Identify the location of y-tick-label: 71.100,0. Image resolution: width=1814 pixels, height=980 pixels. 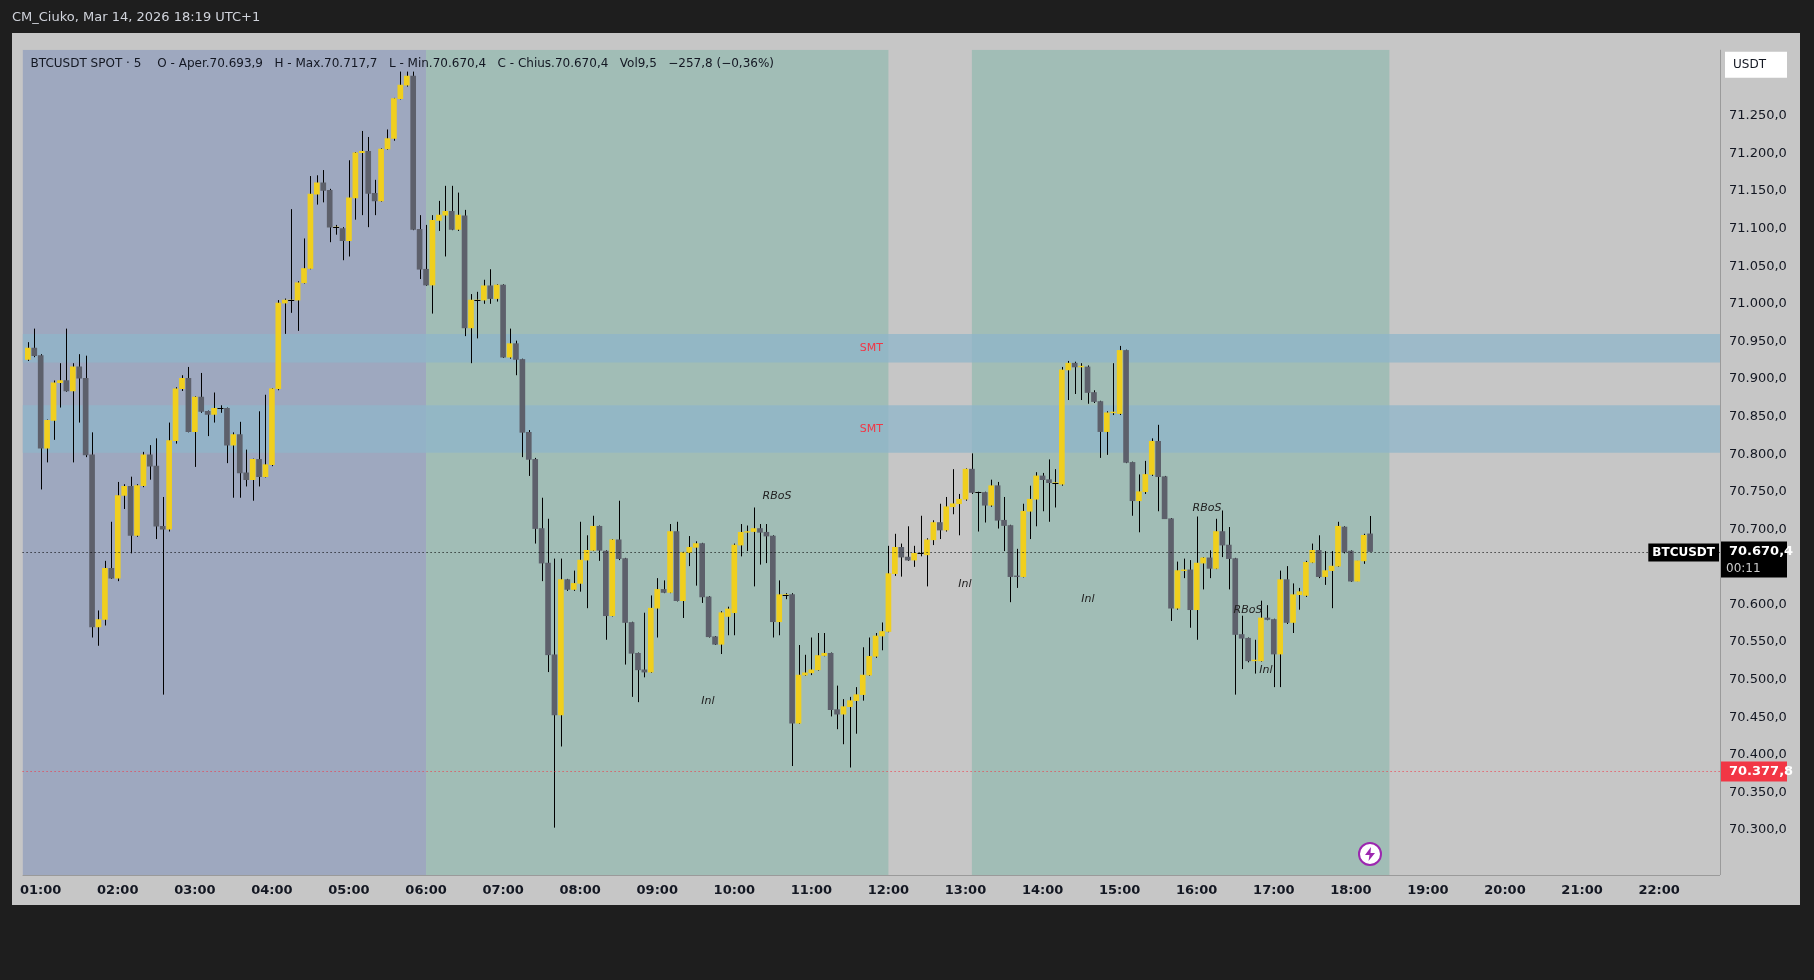
(1758, 228).